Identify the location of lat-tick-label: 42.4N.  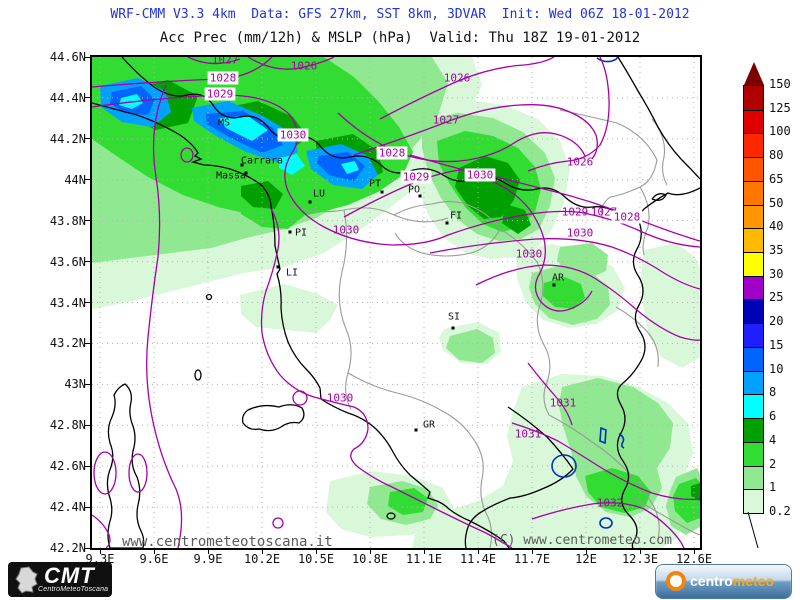
(67, 507).